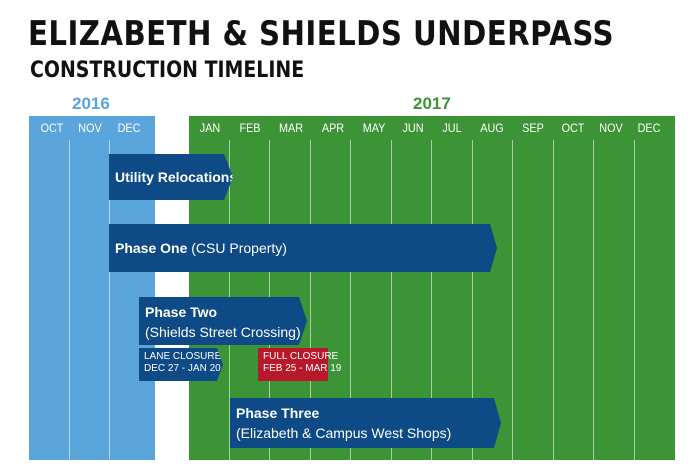 The height and width of the screenshot is (476, 695). Describe the element at coordinates (182, 368) in the screenshot. I see `lane-closures-dates: DEC 27 - JAN 20` at that location.